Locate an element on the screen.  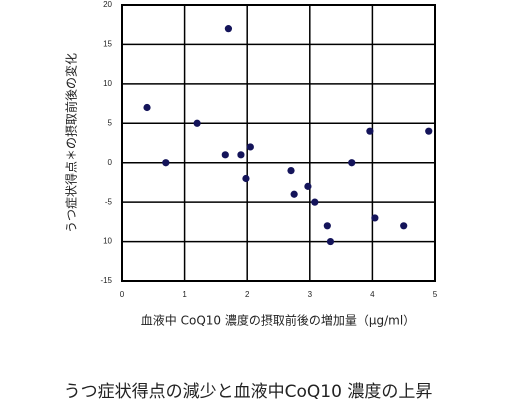
y-axis-label: うつ症状得点＊の摂取前後の変化 is located at coordinates (71, 143).